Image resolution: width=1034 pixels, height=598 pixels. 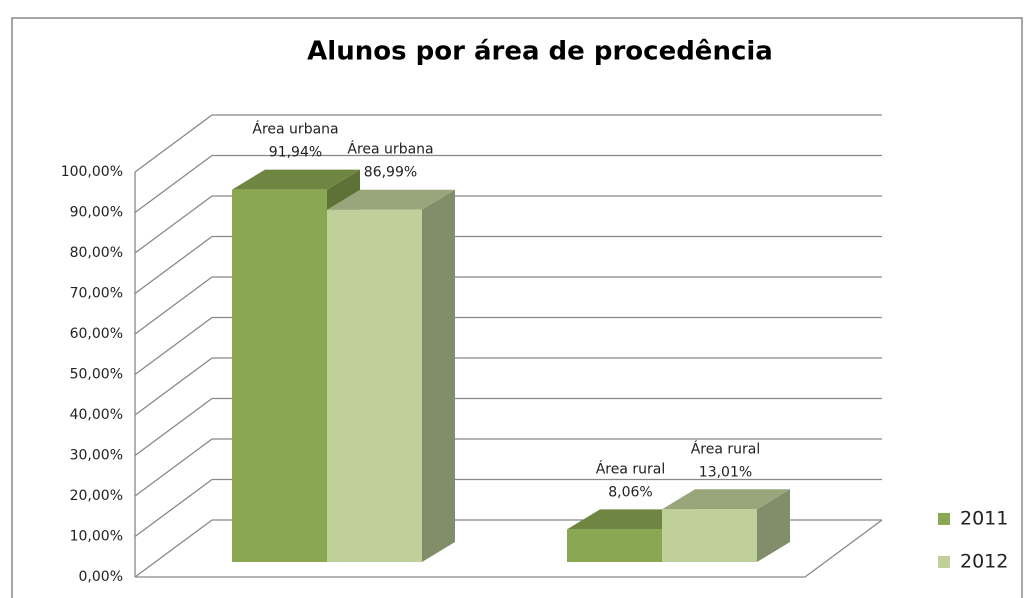 I want to click on y-tick-label: 90,00%, so click(x=96, y=213).